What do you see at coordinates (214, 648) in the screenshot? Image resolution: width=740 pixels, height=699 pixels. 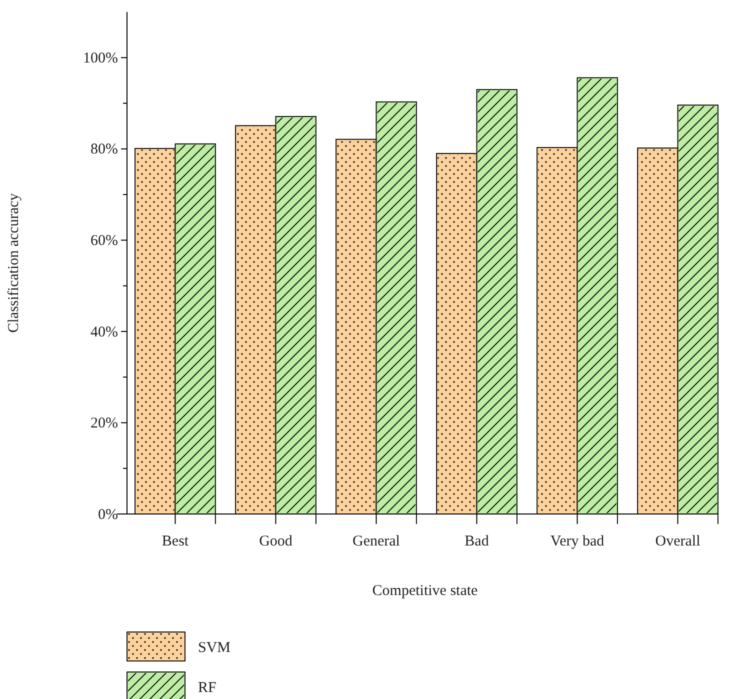 I see `legend-label: SVM` at bounding box center [214, 648].